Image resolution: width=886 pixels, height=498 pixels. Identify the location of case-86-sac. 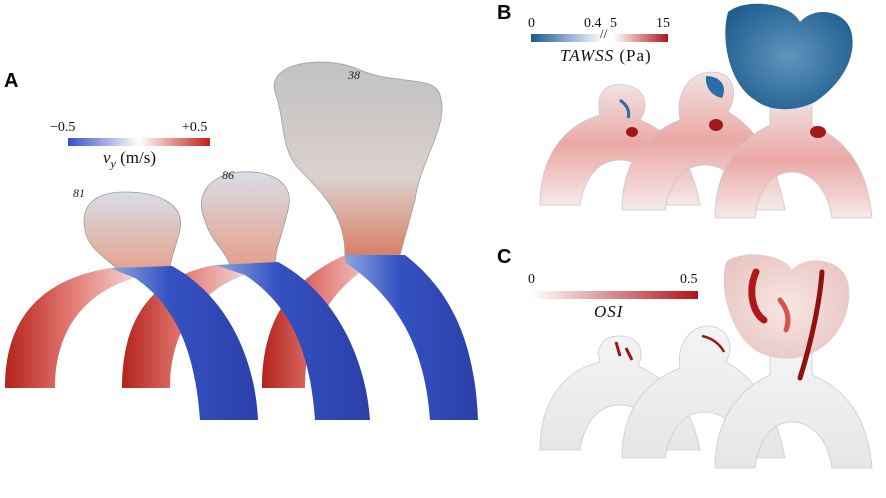
(245, 218).